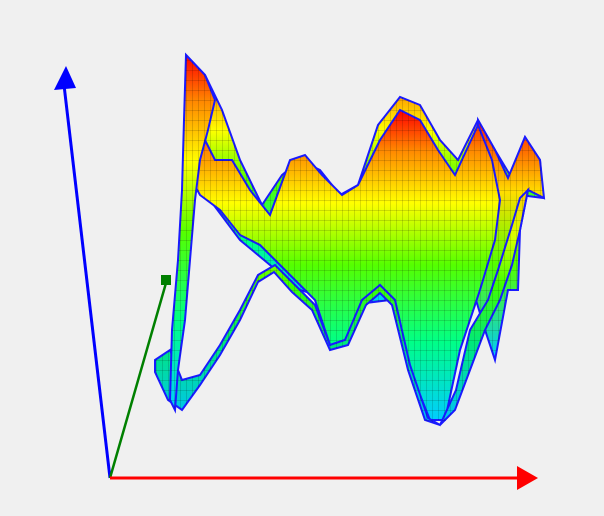 Image resolution: width=604 pixels, height=516 pixels. Describe the element at coordinates (87, 281) in the screenshot. I see `z-axis-line` at that location.